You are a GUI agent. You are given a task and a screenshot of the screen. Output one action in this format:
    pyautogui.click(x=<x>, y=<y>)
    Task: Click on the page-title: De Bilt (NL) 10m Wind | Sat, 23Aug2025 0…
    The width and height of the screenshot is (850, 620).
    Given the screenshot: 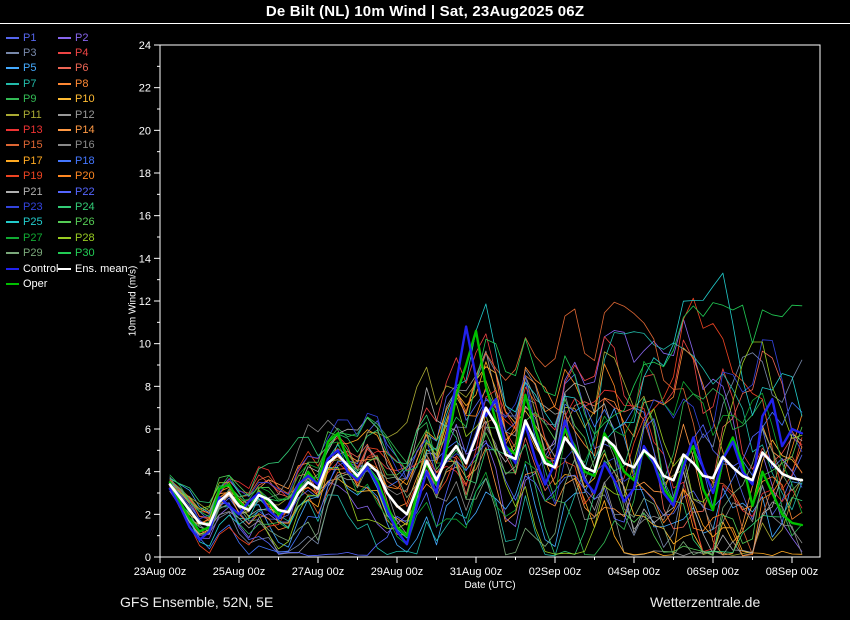 What is the action you would take?
    pyautogui.click(x=425, y=11)
    